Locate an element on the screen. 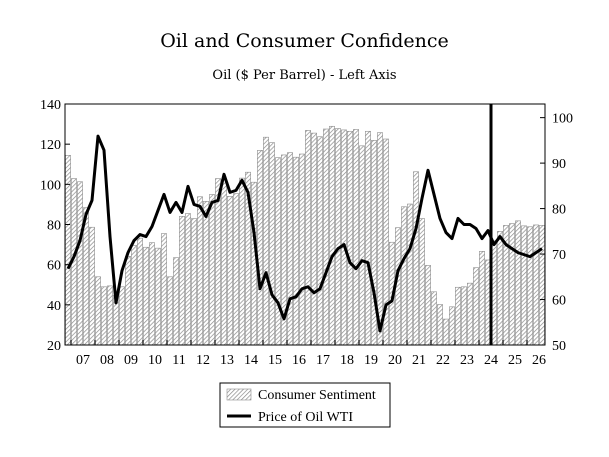 The image size is (609, 457). x-tick-label: 23 is located at coordinates (467, 360).